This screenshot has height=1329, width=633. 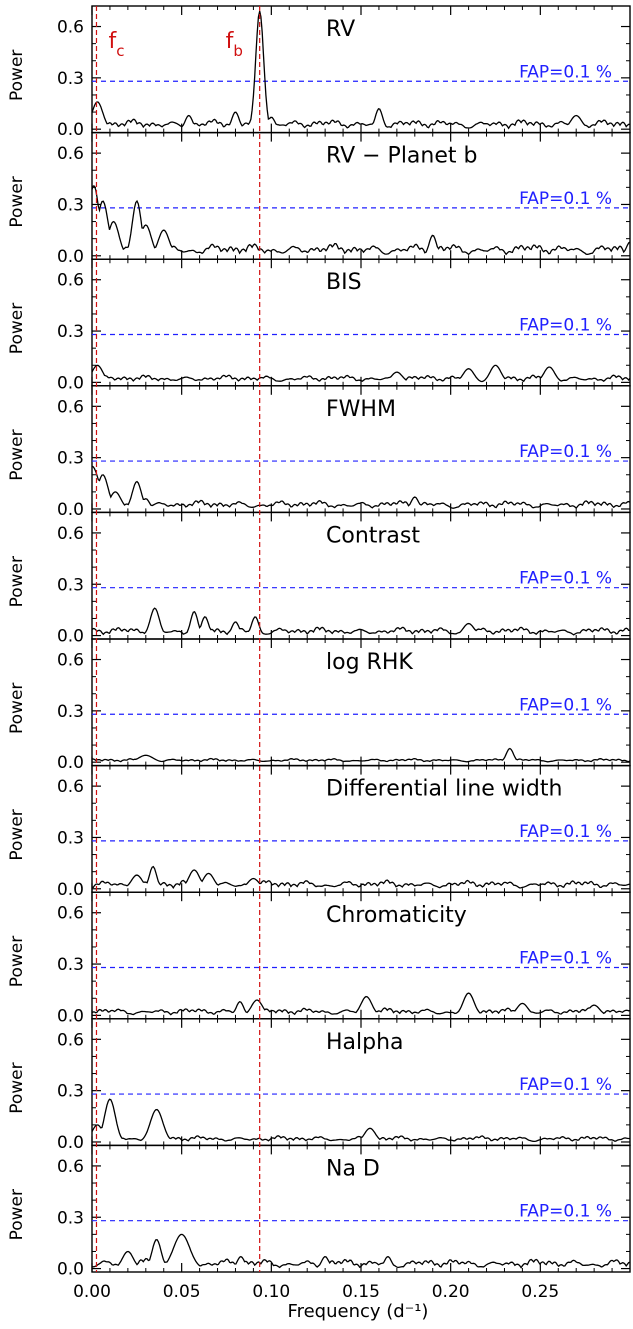 What do you see at coordinates (238, 51) in the screenshot?
I see `marker-label-subscript: b` at bounding box center [238, 51].